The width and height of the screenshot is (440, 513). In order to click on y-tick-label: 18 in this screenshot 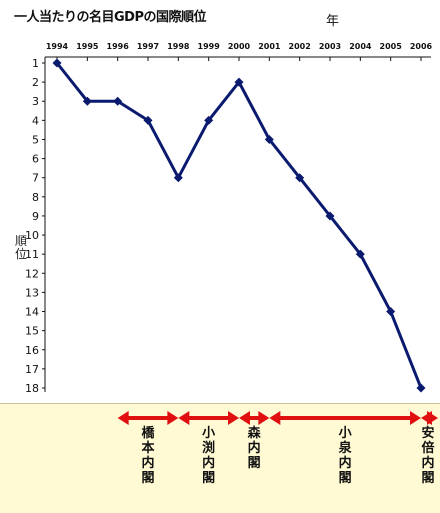, I will do `click(32, 388)`.